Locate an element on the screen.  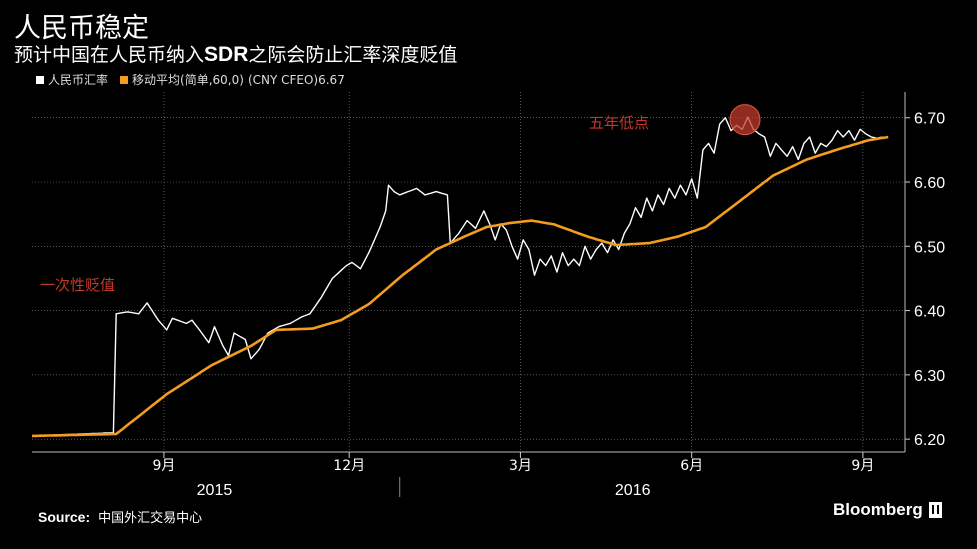
legend-ticker: (CNY CFEO) is located at coordinates (283, 79).